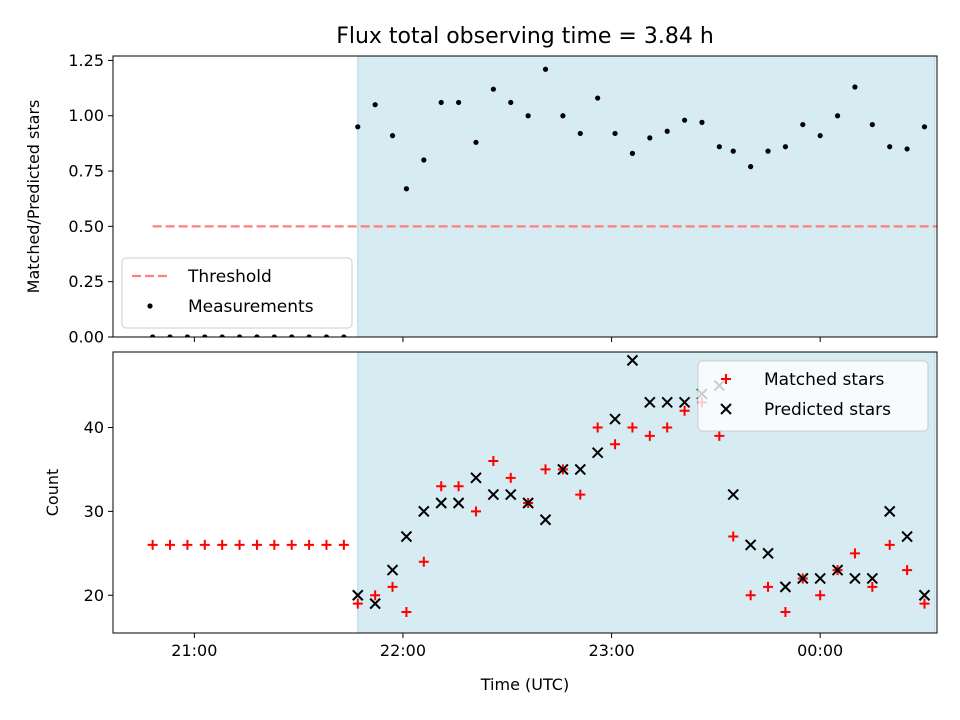 The height and width of the screenshot is (720, 960). I want to click on legend: Threshold Measurements, so click(237, 293).